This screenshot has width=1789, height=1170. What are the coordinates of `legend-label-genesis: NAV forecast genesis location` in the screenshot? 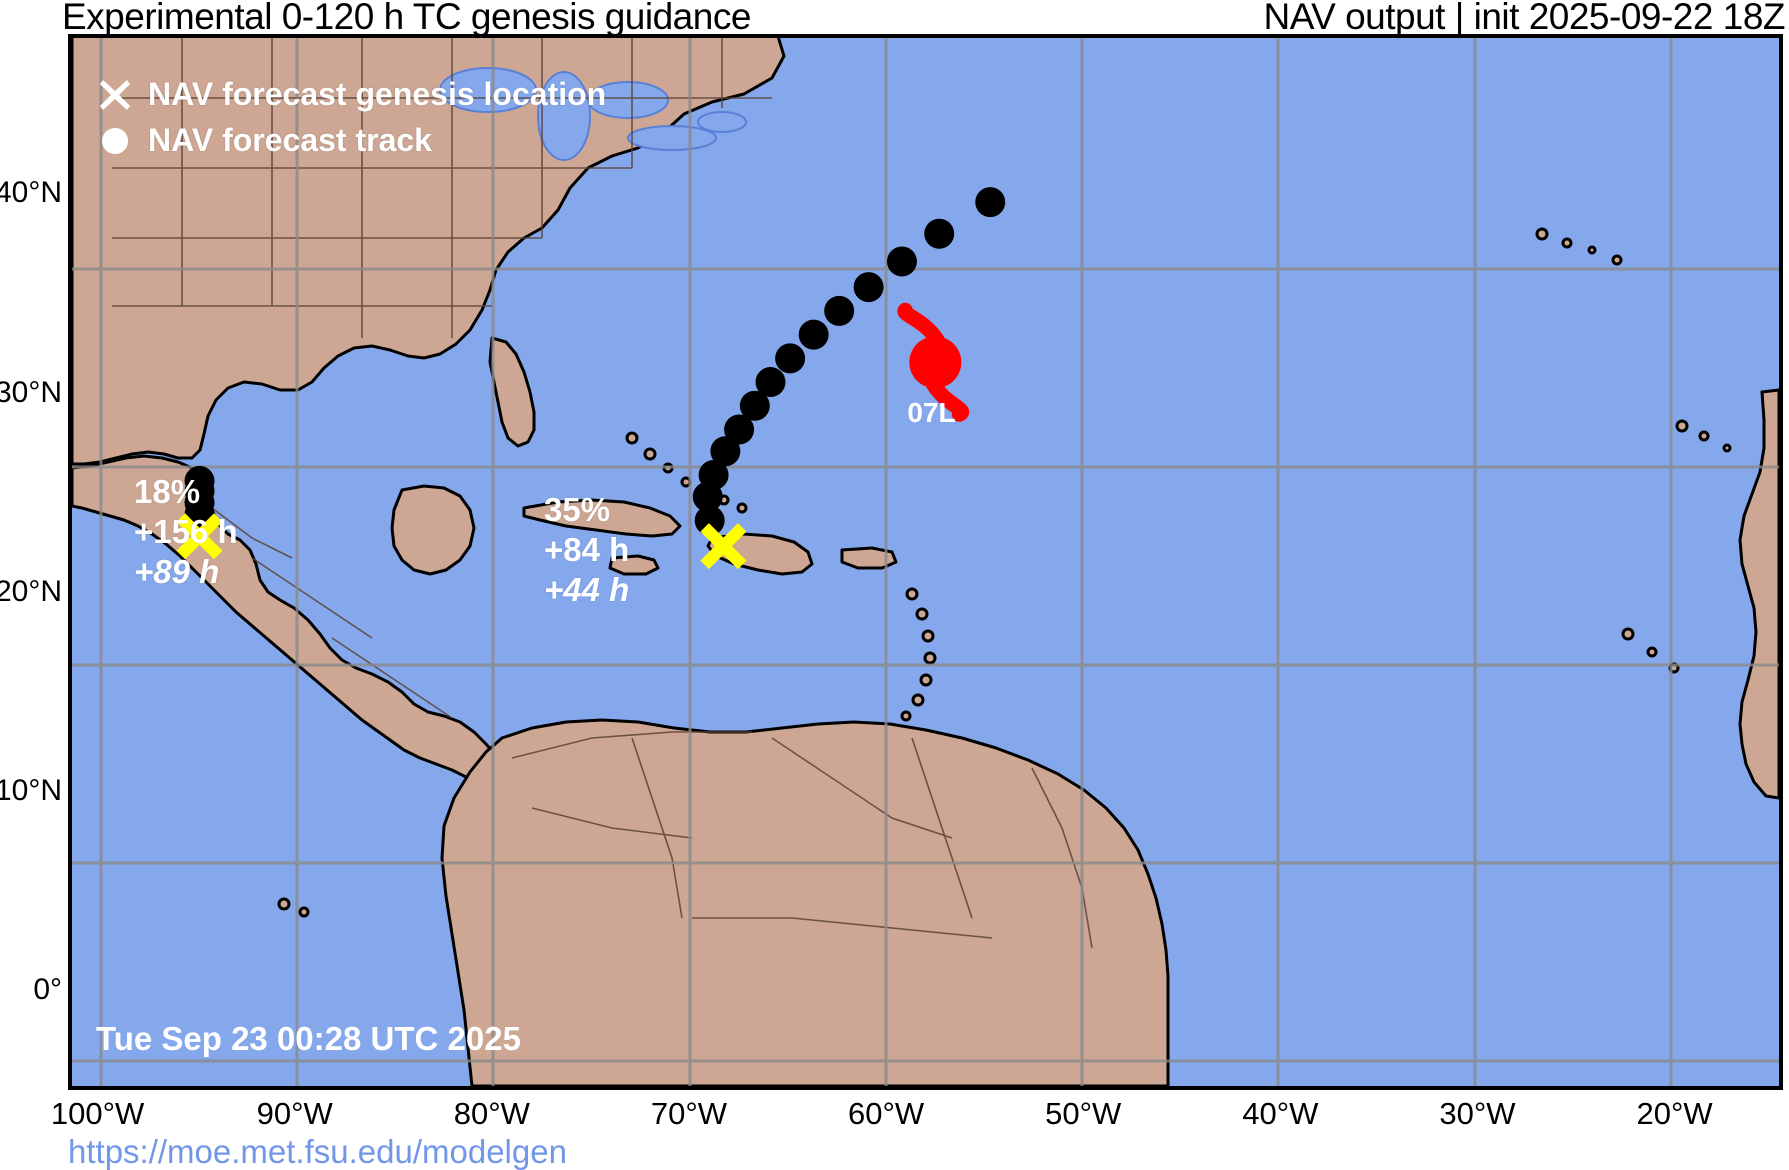 It's located at (377, 94).